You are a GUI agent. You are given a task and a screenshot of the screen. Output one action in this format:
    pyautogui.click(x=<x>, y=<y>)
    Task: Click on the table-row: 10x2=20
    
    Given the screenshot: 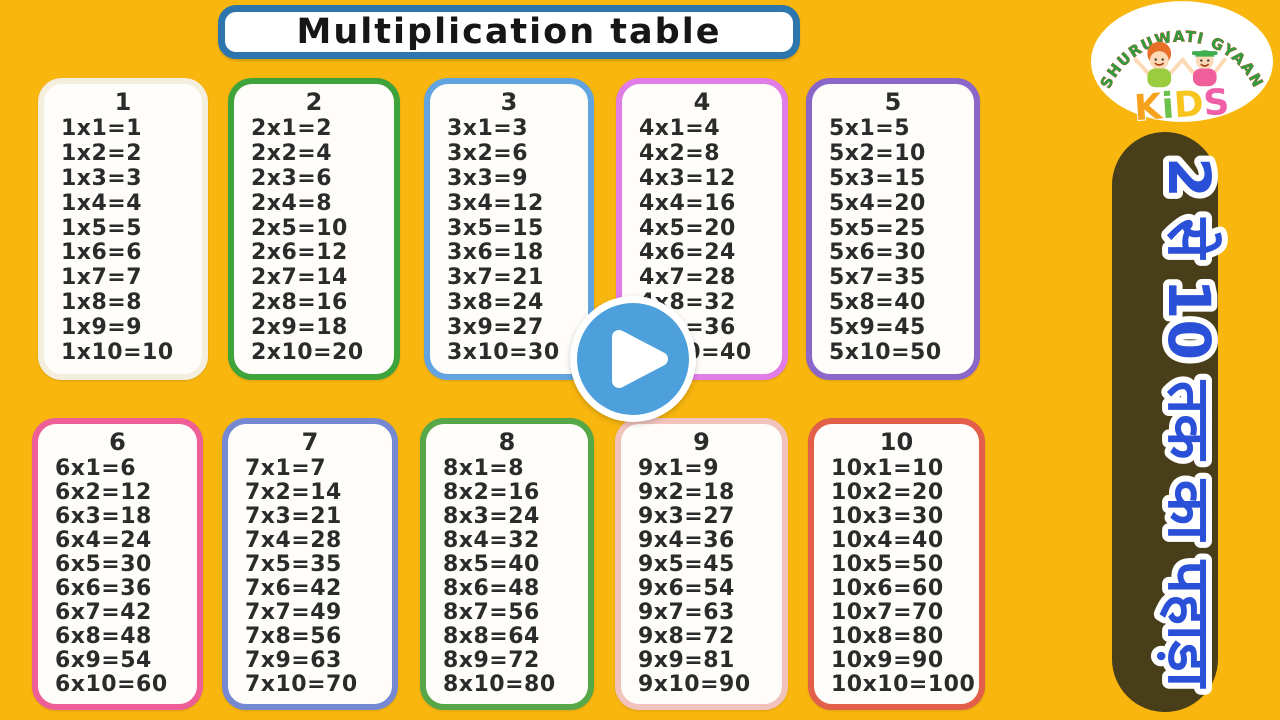 What is the action you would take?
    pyautogui.click(x=887, y=492)
    